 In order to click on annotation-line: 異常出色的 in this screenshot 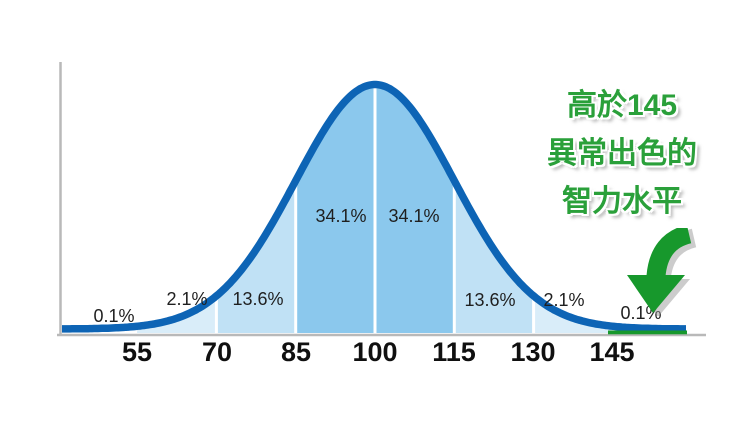, I will do `click(622, 153)`.